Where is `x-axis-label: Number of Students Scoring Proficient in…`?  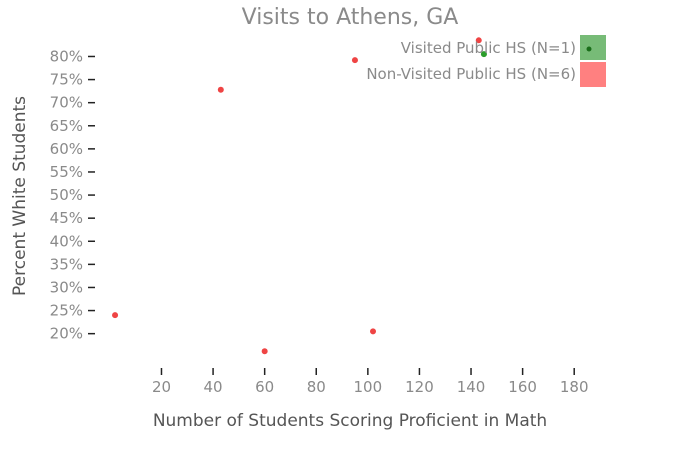 x-axis-label: Number of Students Scoring Proficient in… is located at coordinates (350, 421).